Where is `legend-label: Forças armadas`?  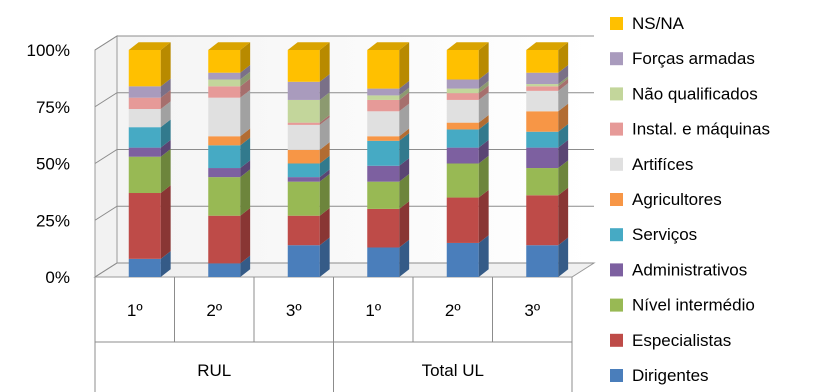
legend-label: Forças armadas is located at coordinates (693, 58).